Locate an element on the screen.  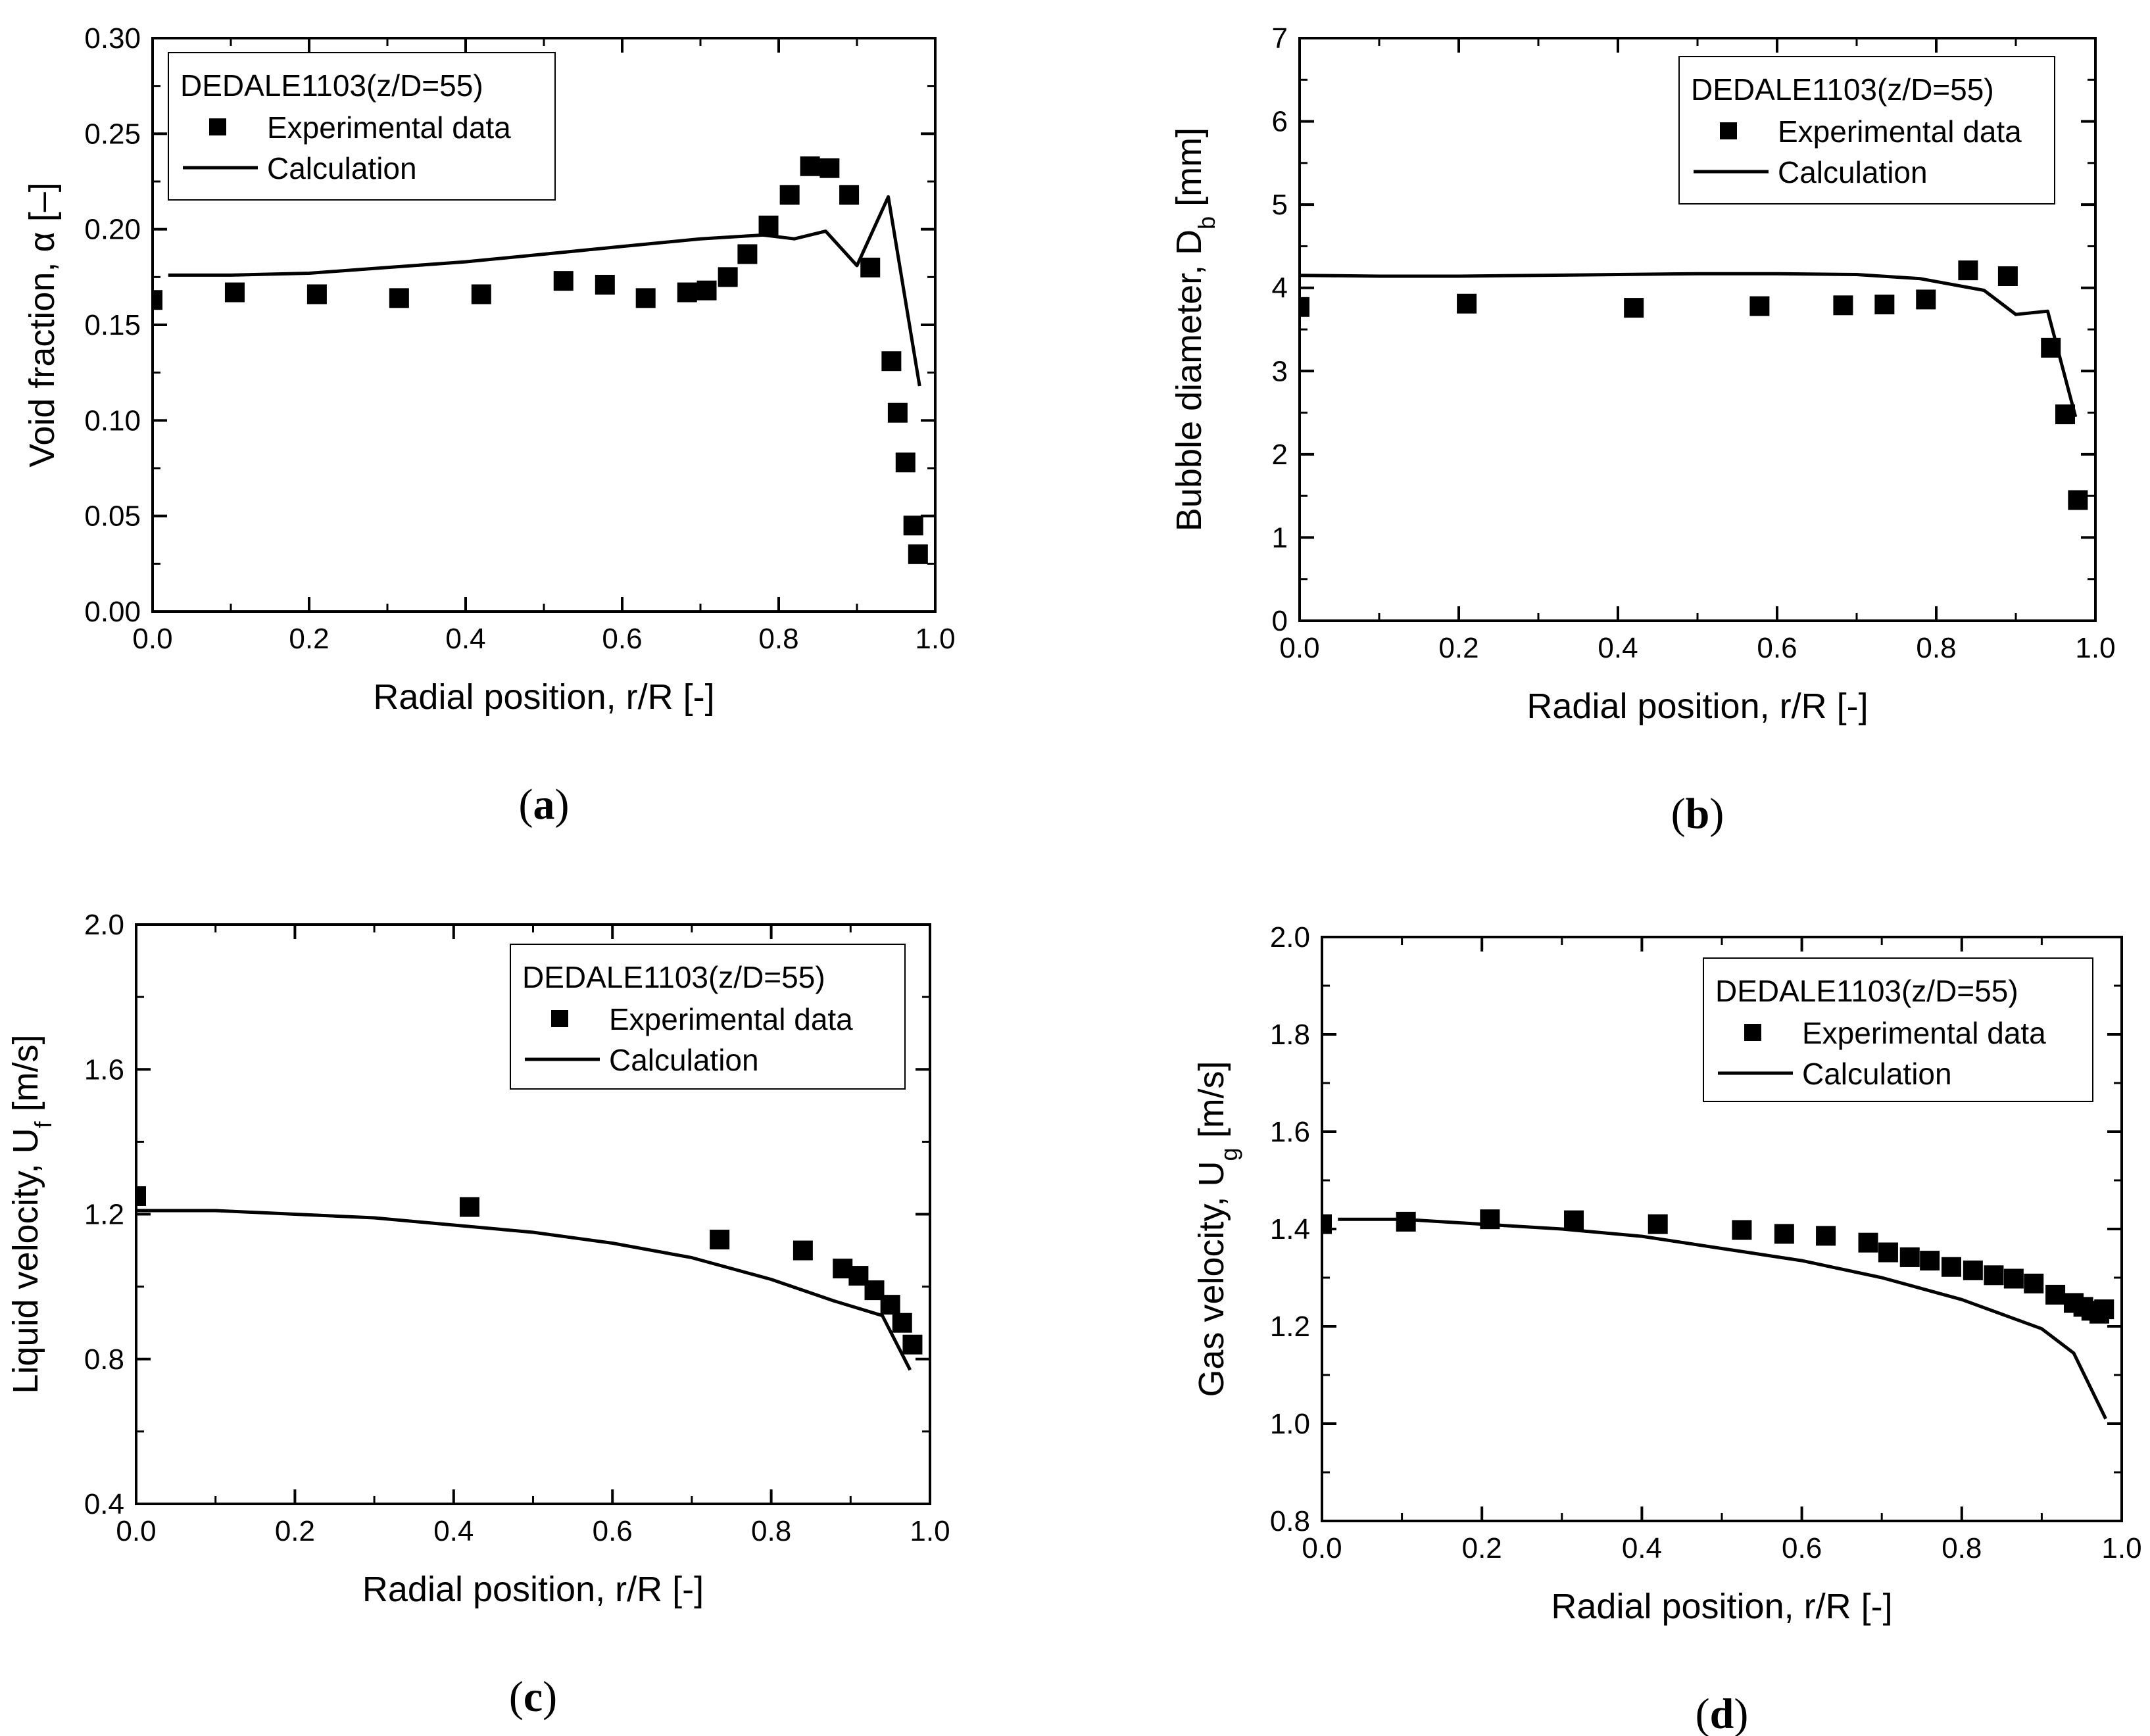
y-tick-label: 1.8 is located at coordinates (1290, 1035).